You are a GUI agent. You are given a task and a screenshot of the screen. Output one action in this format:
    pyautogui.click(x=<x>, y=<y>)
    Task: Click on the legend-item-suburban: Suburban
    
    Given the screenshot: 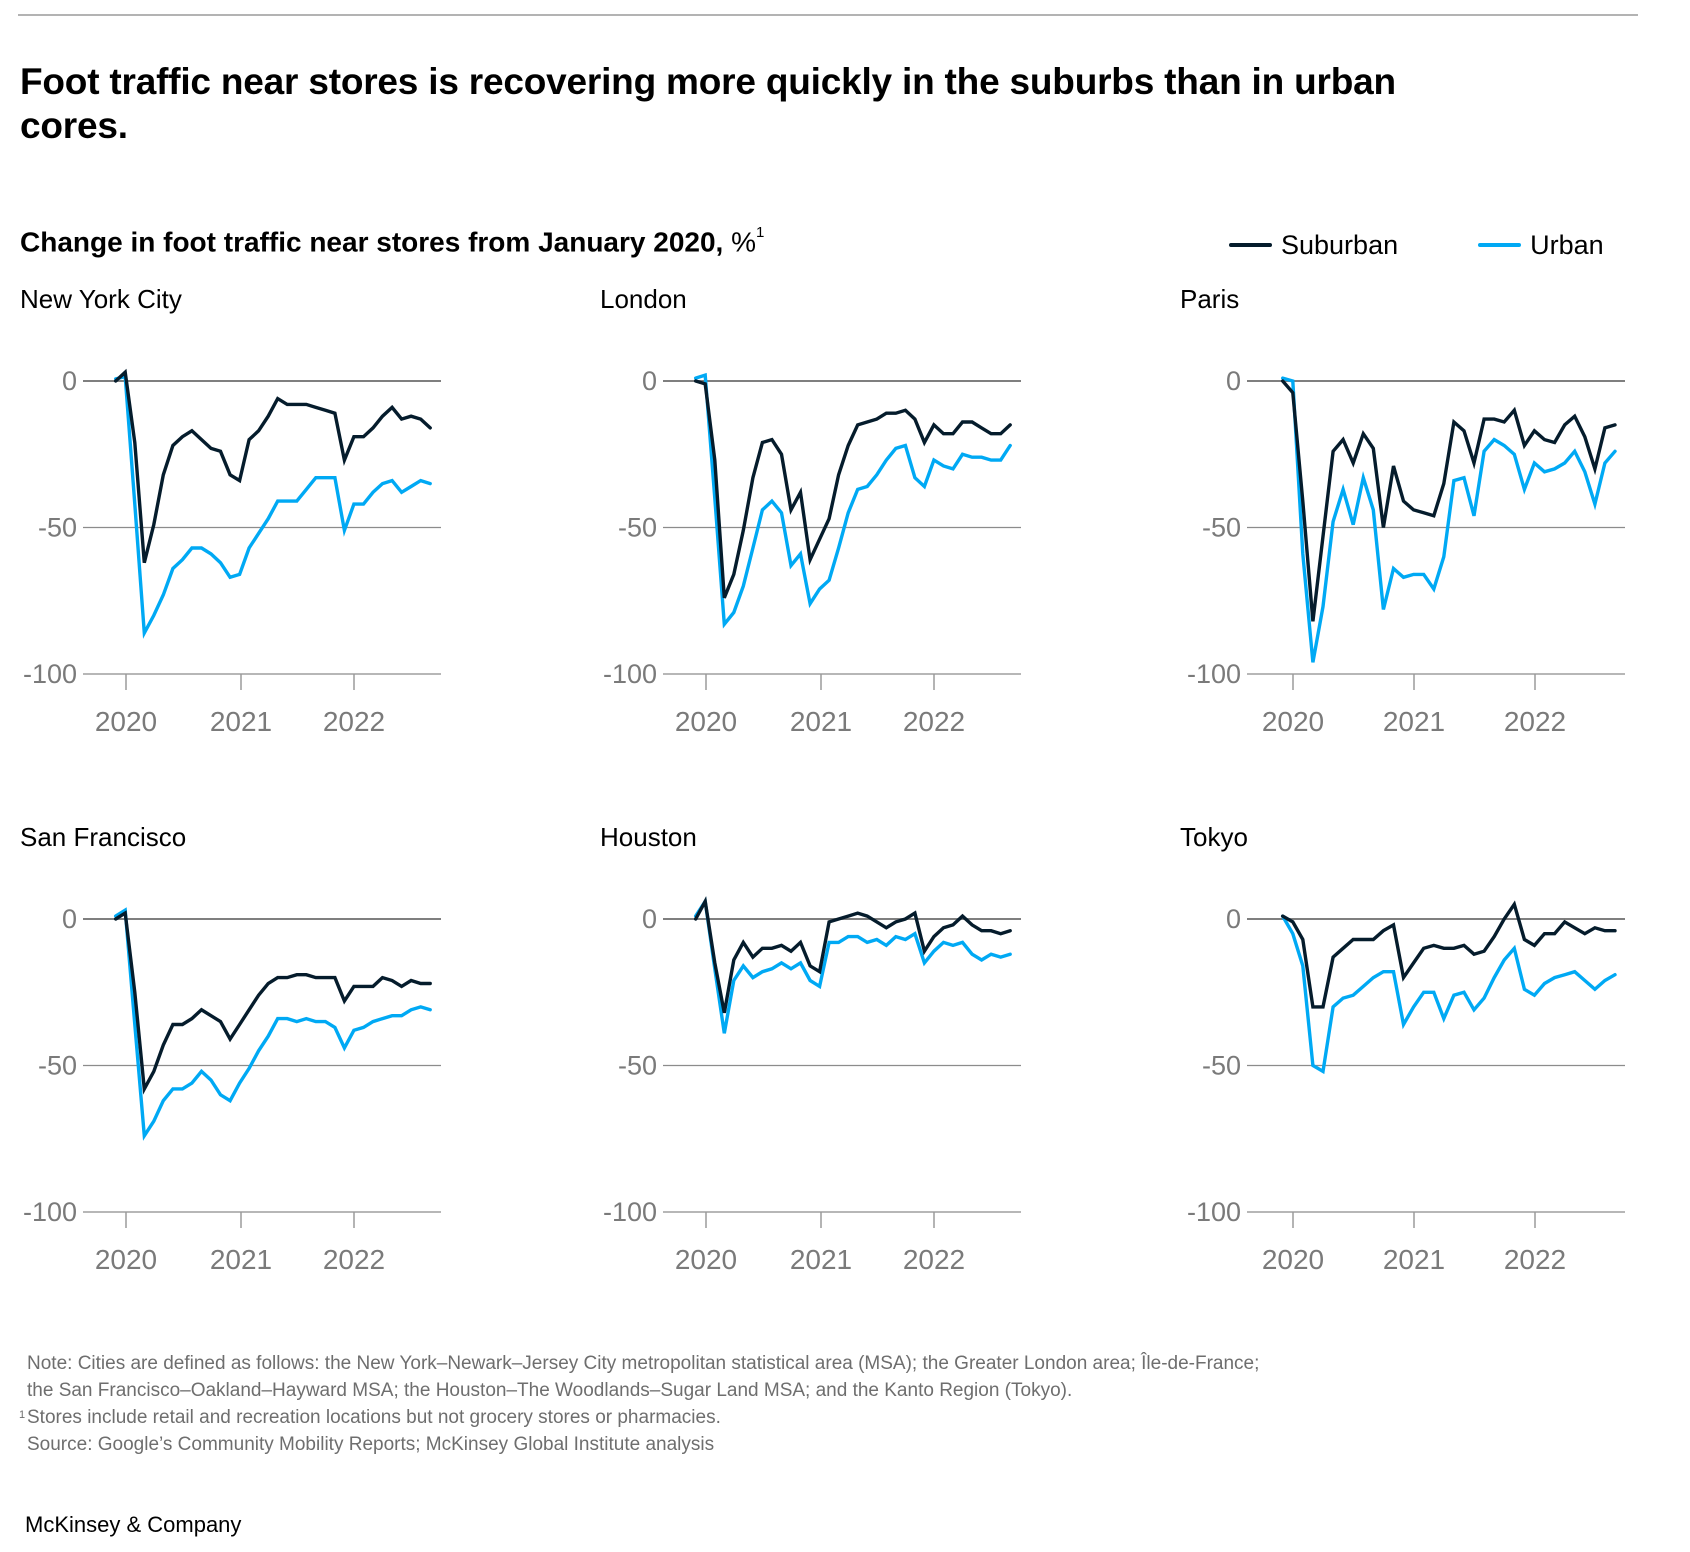 What is the action you would take?
    pyautogui.click(x=1313, y=245)
    